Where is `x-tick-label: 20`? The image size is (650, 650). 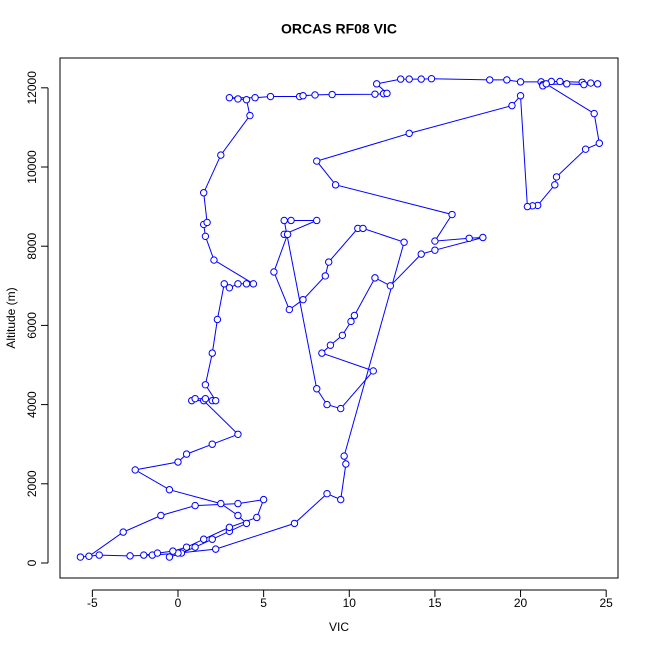
x-tick-label: 20 is located at coordinates (521, 603).